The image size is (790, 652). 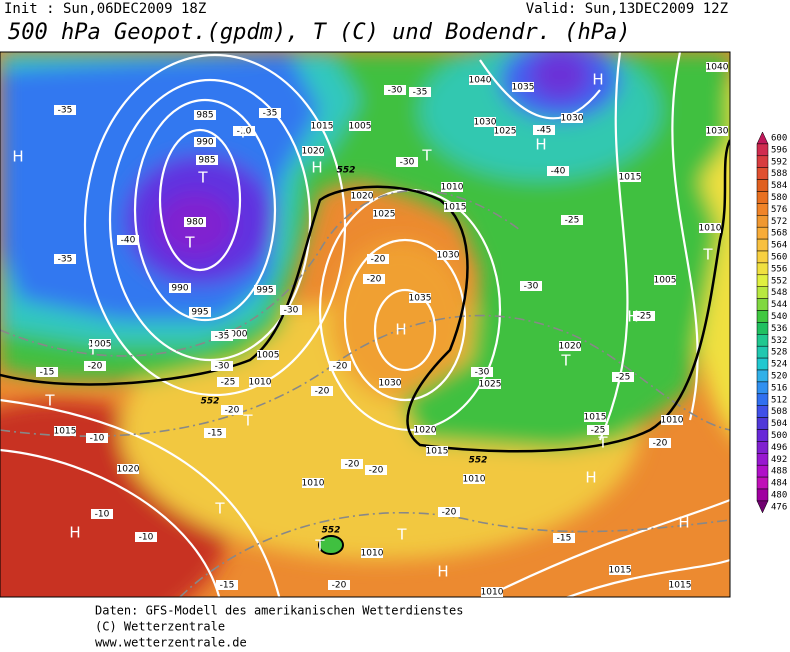 I want to click on colorbar-label: 548, so click(x=779, y=293).